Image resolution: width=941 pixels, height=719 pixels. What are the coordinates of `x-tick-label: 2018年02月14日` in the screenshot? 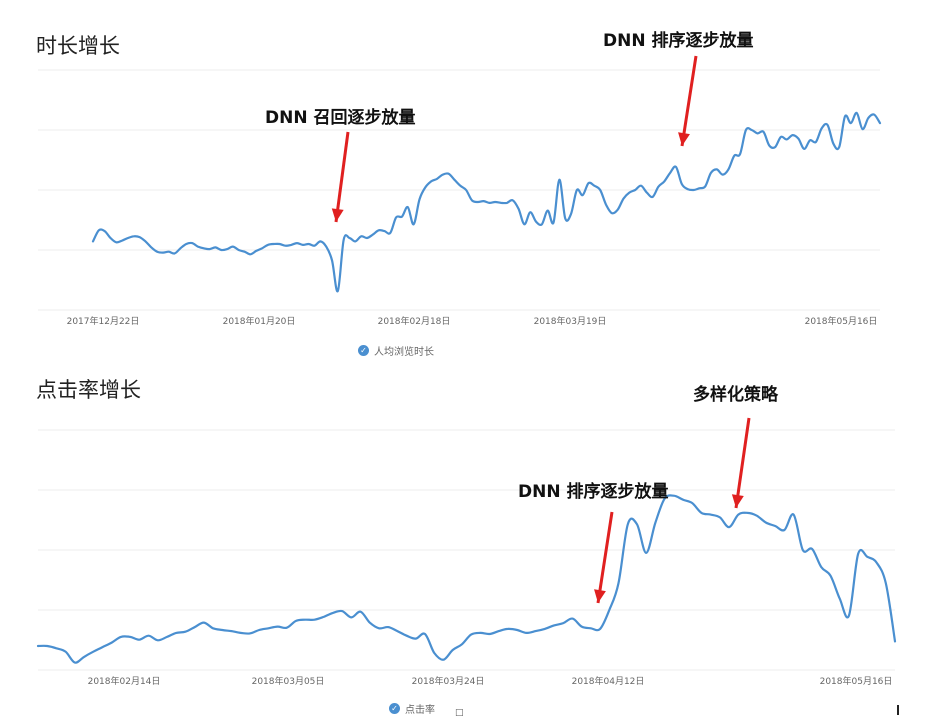 It's located at (124, 681).